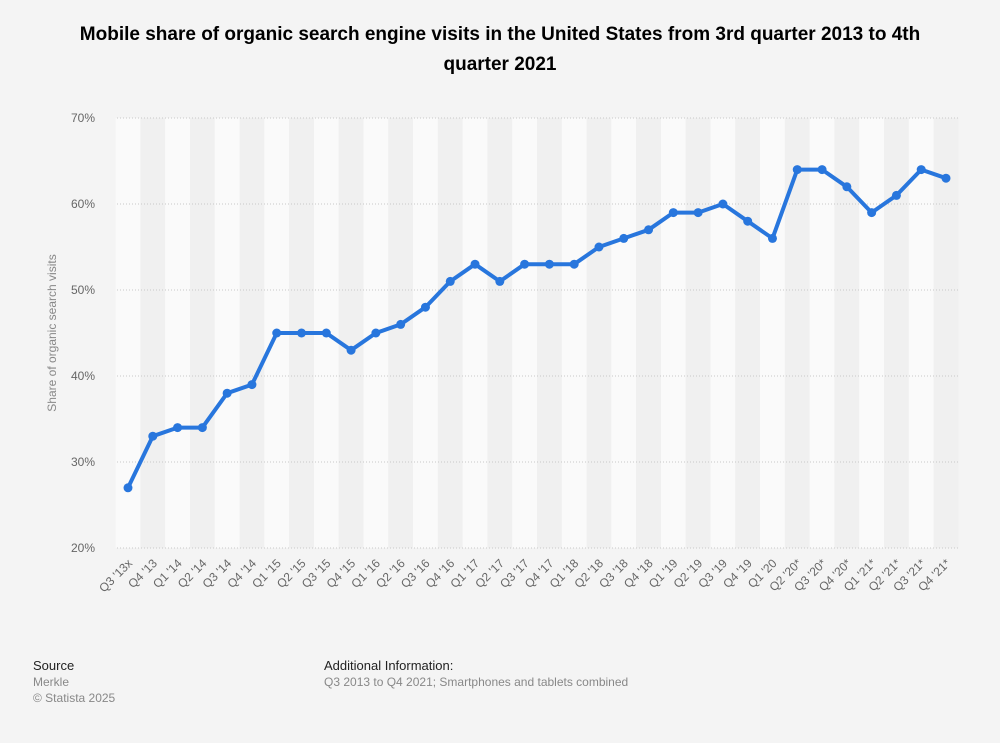 The width and height of the screenshot is (1000, 743). Describe the element at coordinates (52, 332) in the screenshot. I see `y-axis-label: Share of organic search visits` at that location.